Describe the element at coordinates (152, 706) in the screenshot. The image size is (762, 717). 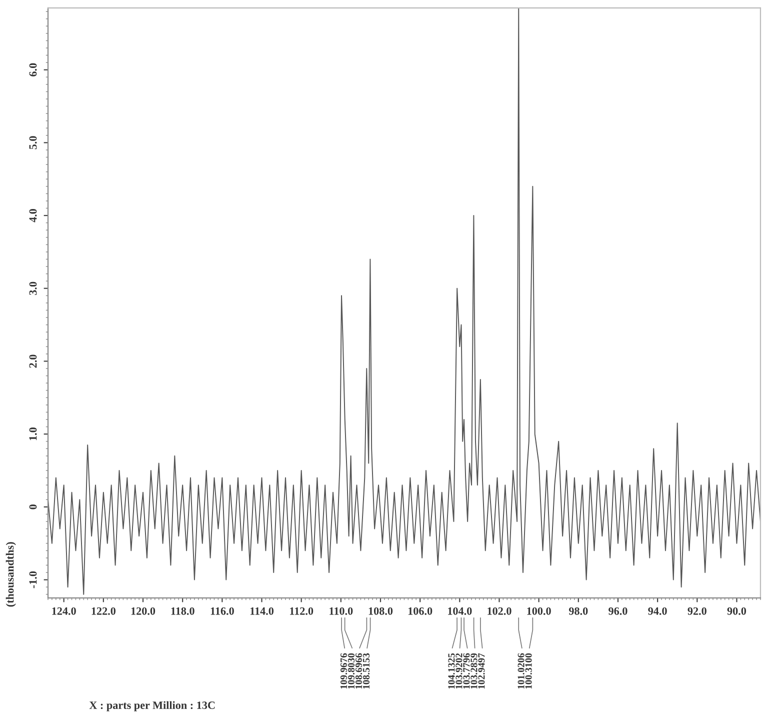
I see `text: X : parts per Million : 13C` at that location.